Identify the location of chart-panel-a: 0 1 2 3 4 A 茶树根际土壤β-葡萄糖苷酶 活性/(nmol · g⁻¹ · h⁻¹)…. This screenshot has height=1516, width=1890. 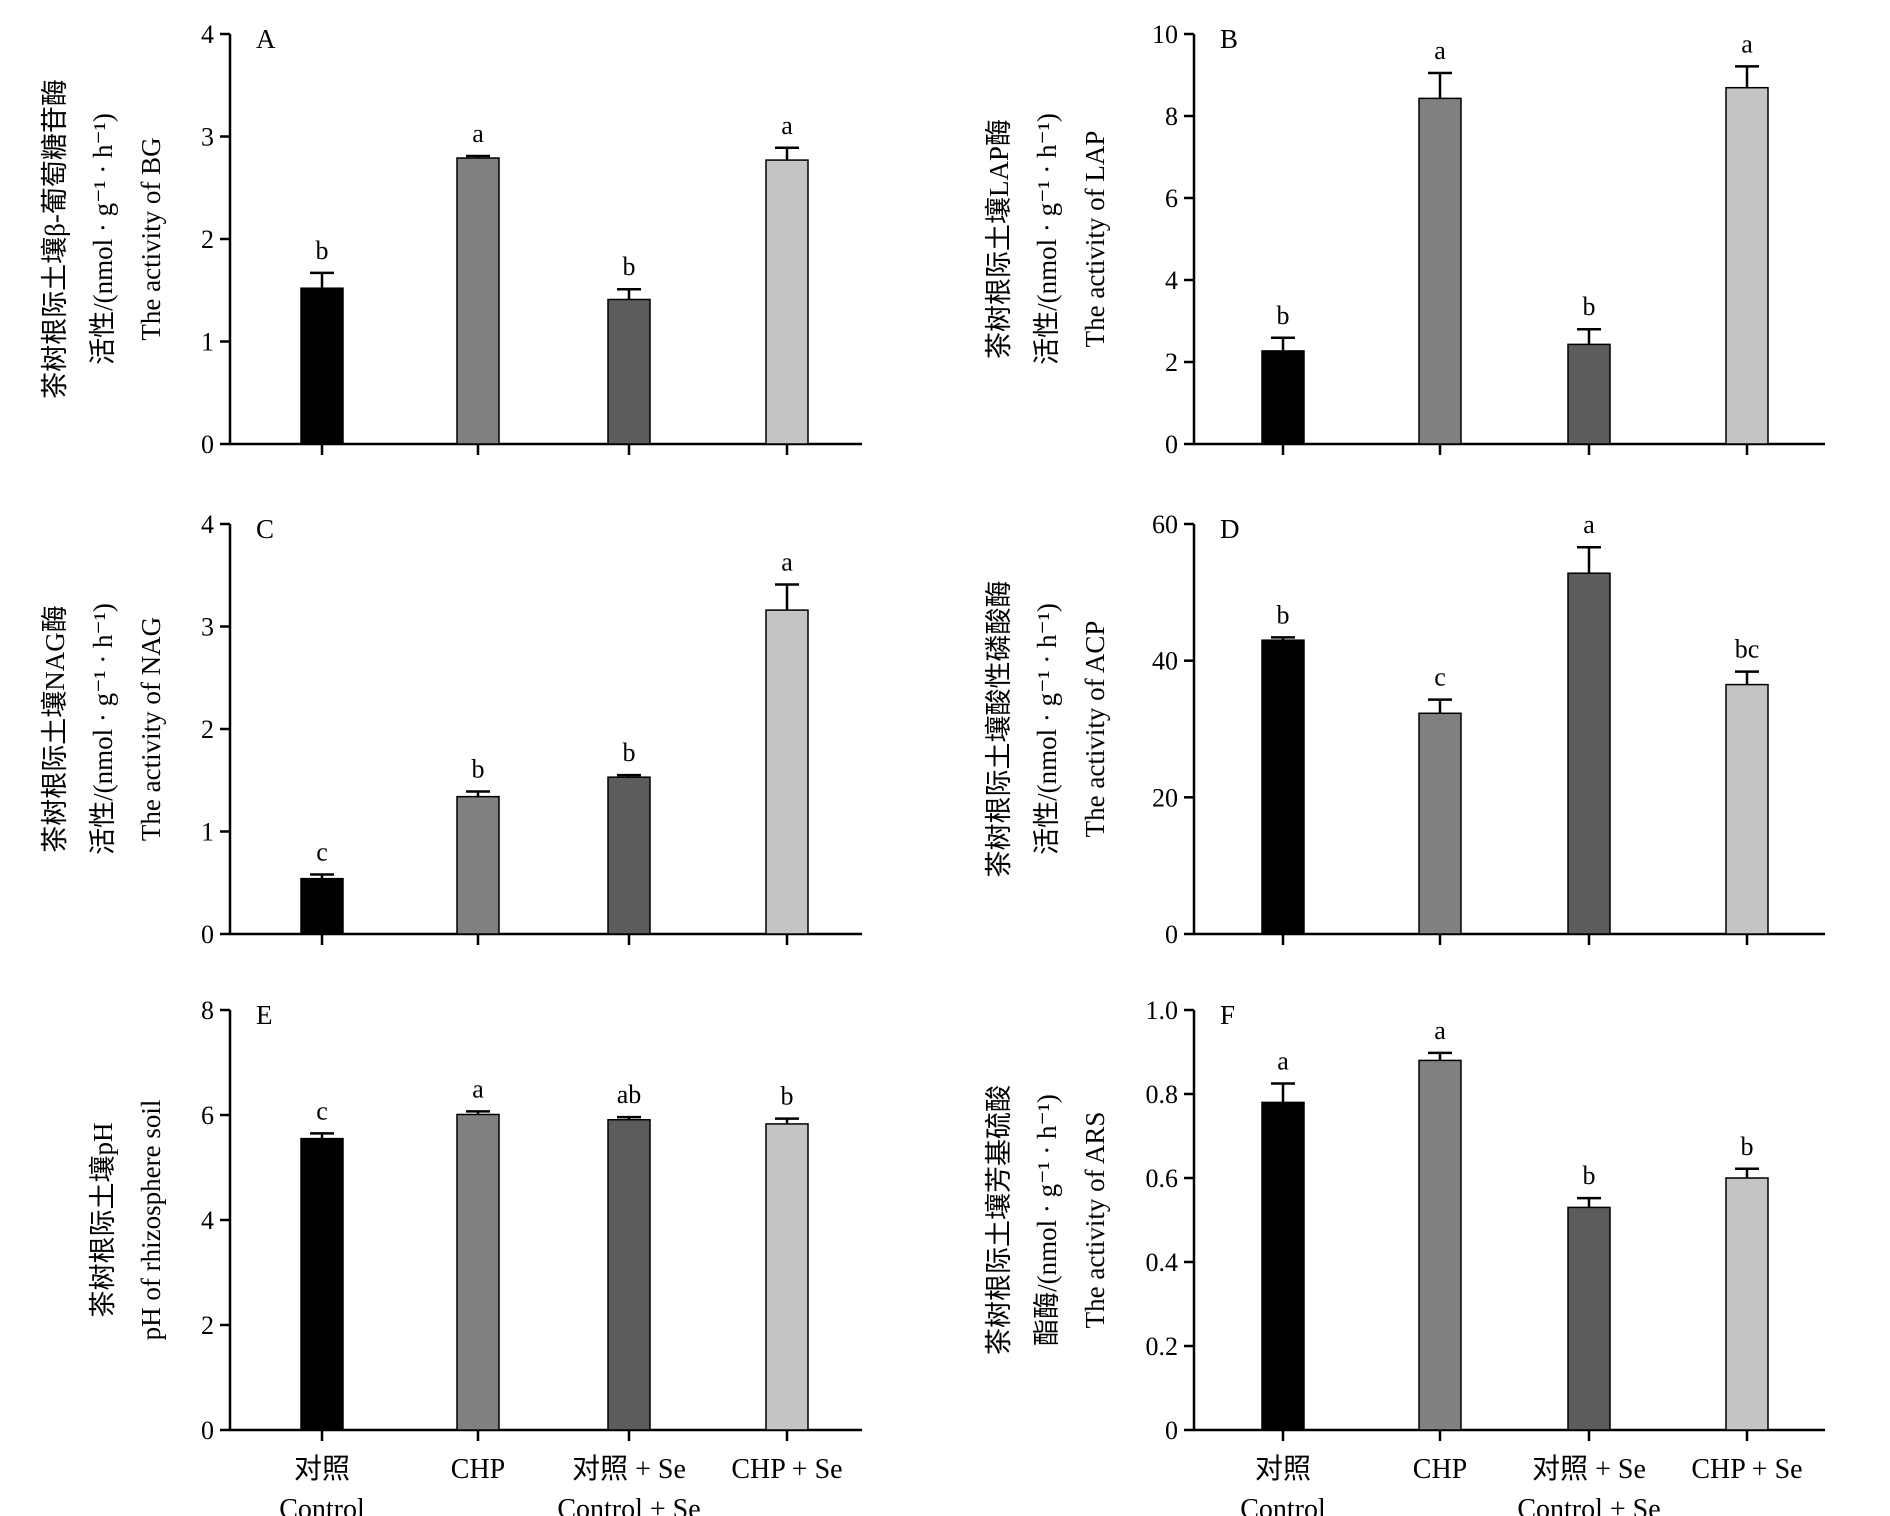
(451, 239).